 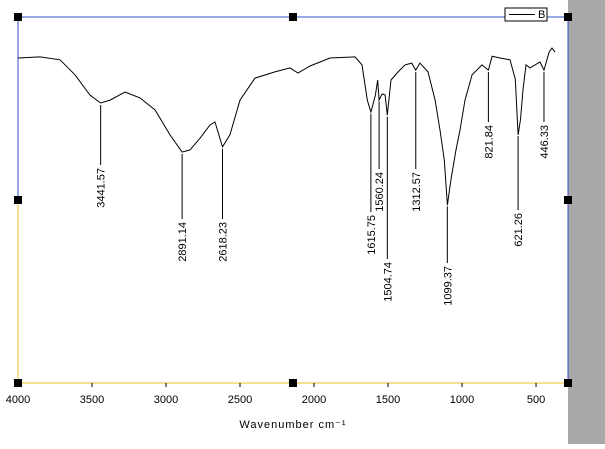 What do you see at coordinates (102, 188) in the screenshot?
I see `peak-label: 3441.57` at bounding box center [102, 188].